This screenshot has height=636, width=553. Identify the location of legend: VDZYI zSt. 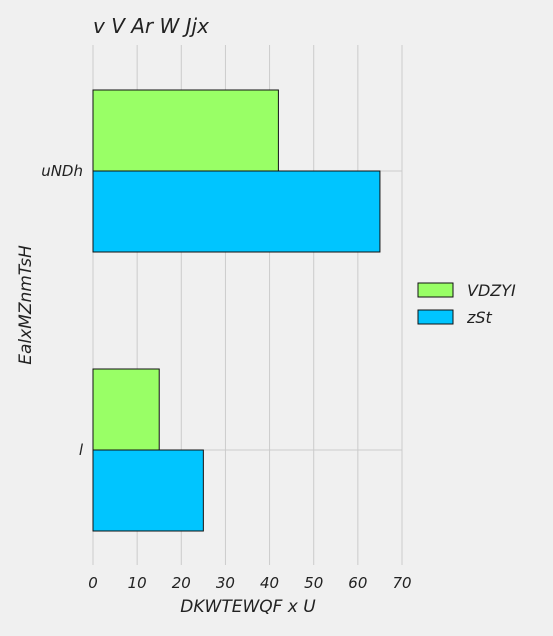
(466, 304).